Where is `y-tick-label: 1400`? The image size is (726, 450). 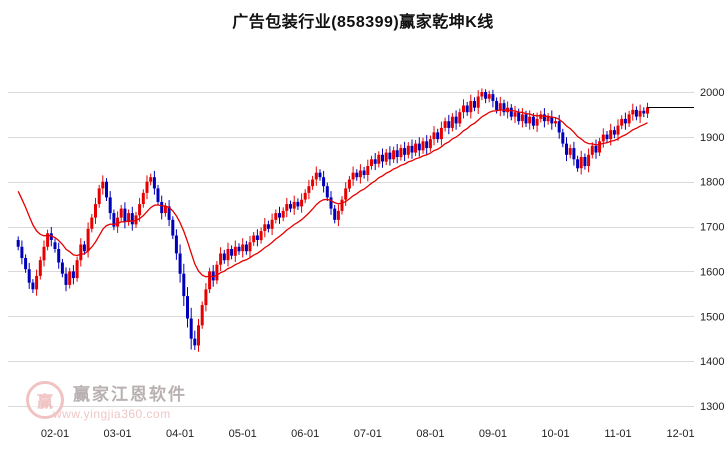
y-tick-label: 1400 is located at coordinates (712, 362).